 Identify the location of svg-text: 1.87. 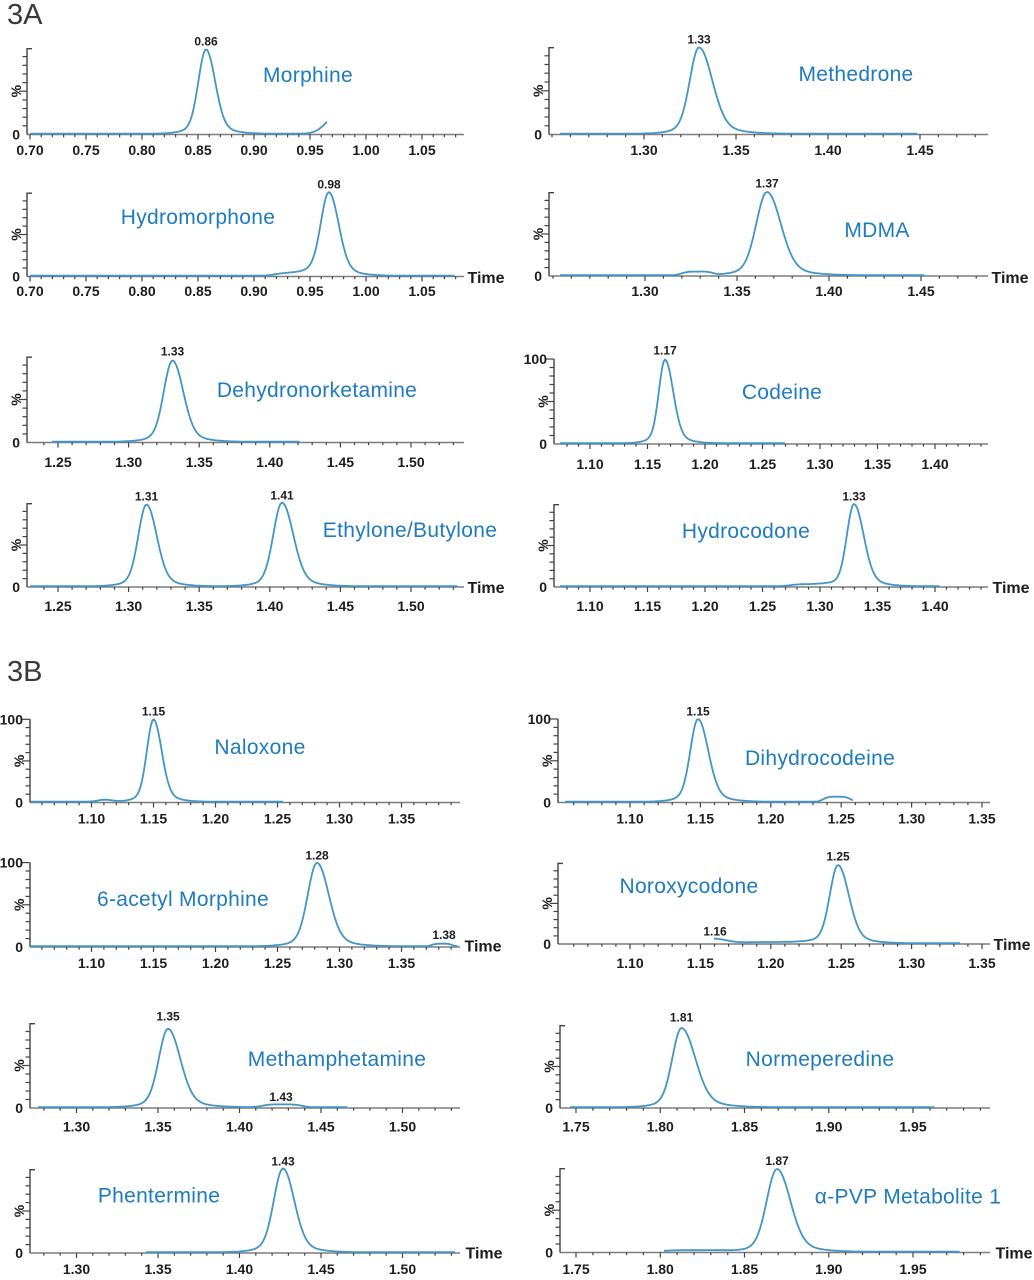
(777, 1161).